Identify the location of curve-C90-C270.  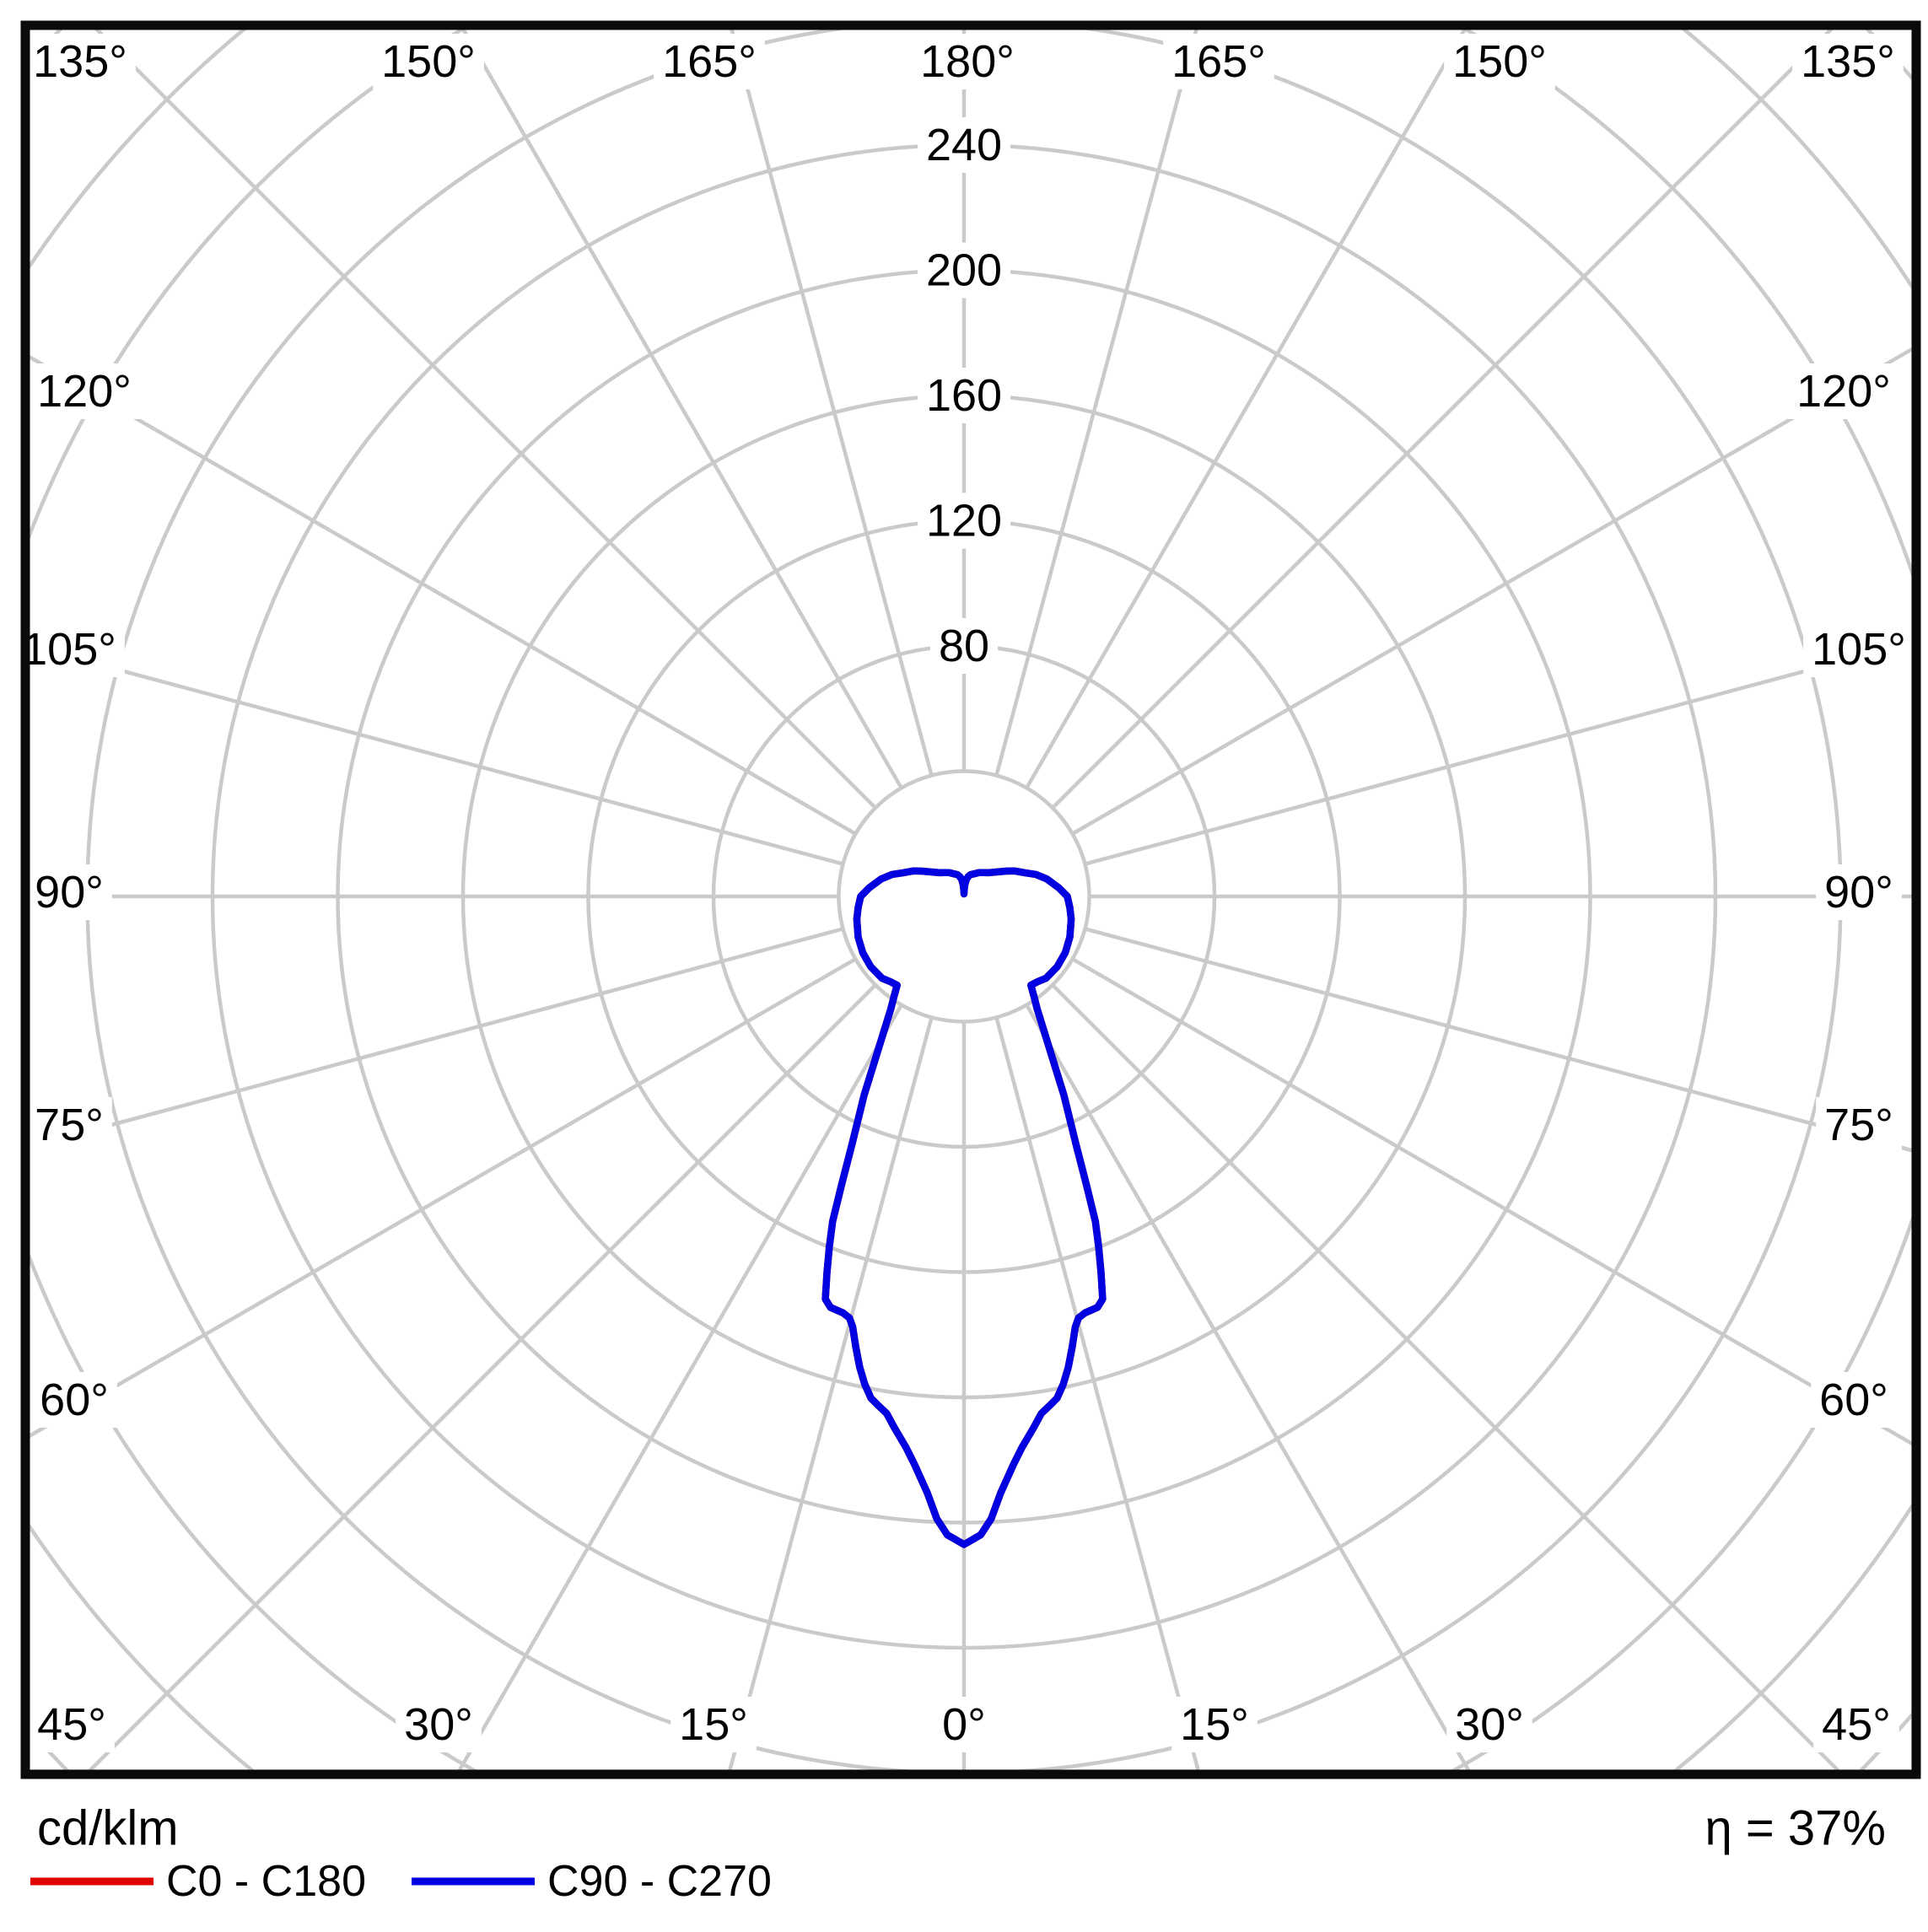
(964, 1207).